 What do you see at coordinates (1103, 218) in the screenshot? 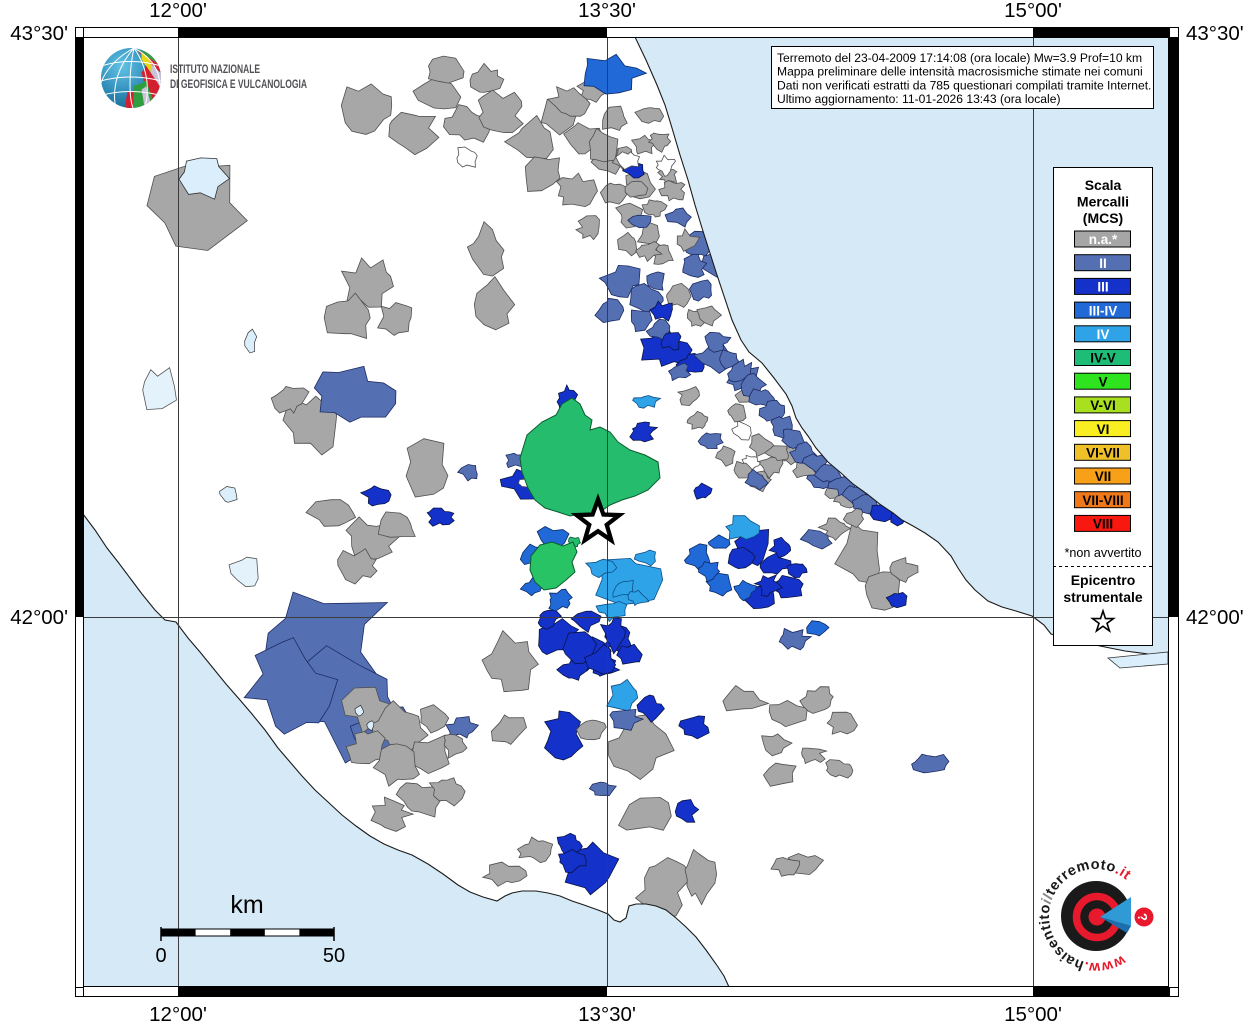
I see `svg-text: (MCS)` at bounding box center [1103, 218].